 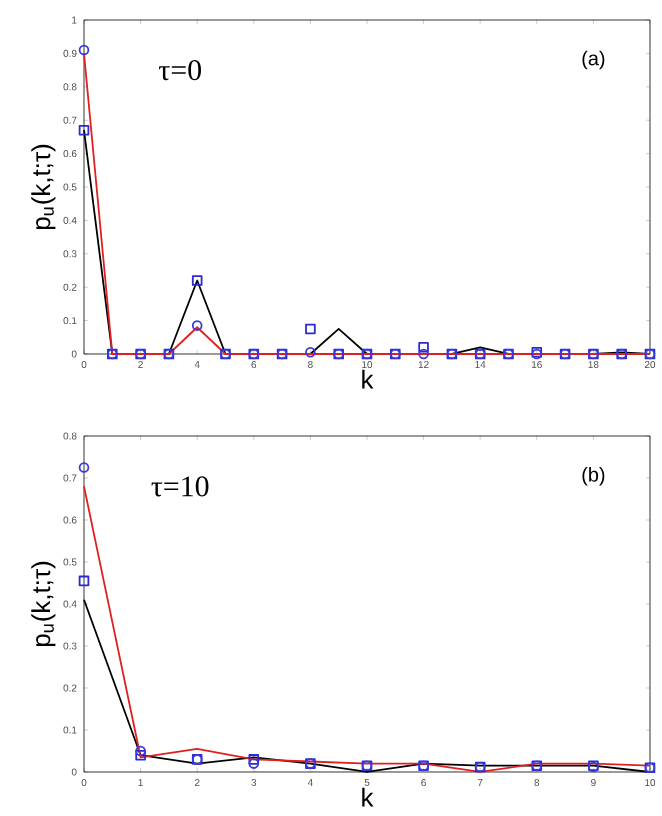 I want to click on annotation: τ=10, so click(x=180, y=486).